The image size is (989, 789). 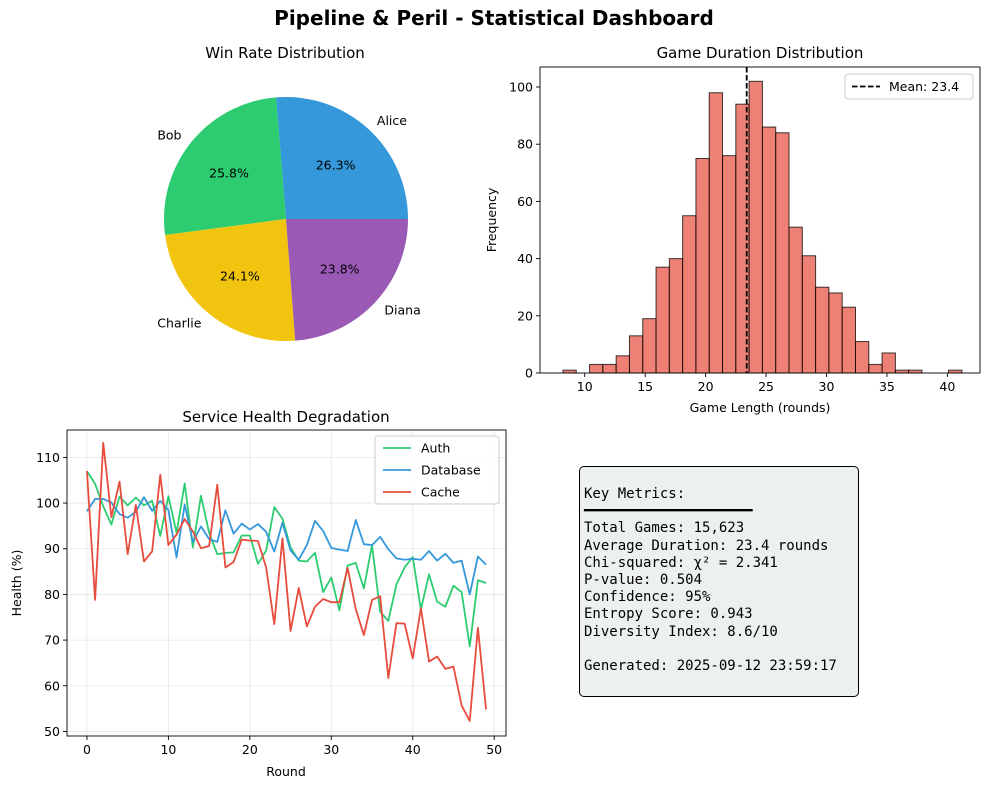 I want to click on pie-pct-alice: 26.3%, so click(x=336, y=165).